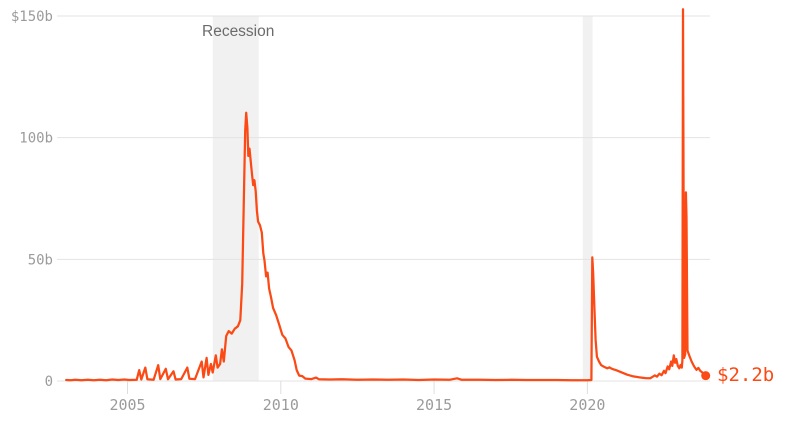 The image size is (785, 432). I want to click on x-tick-label: 2005, so click(127, 405).